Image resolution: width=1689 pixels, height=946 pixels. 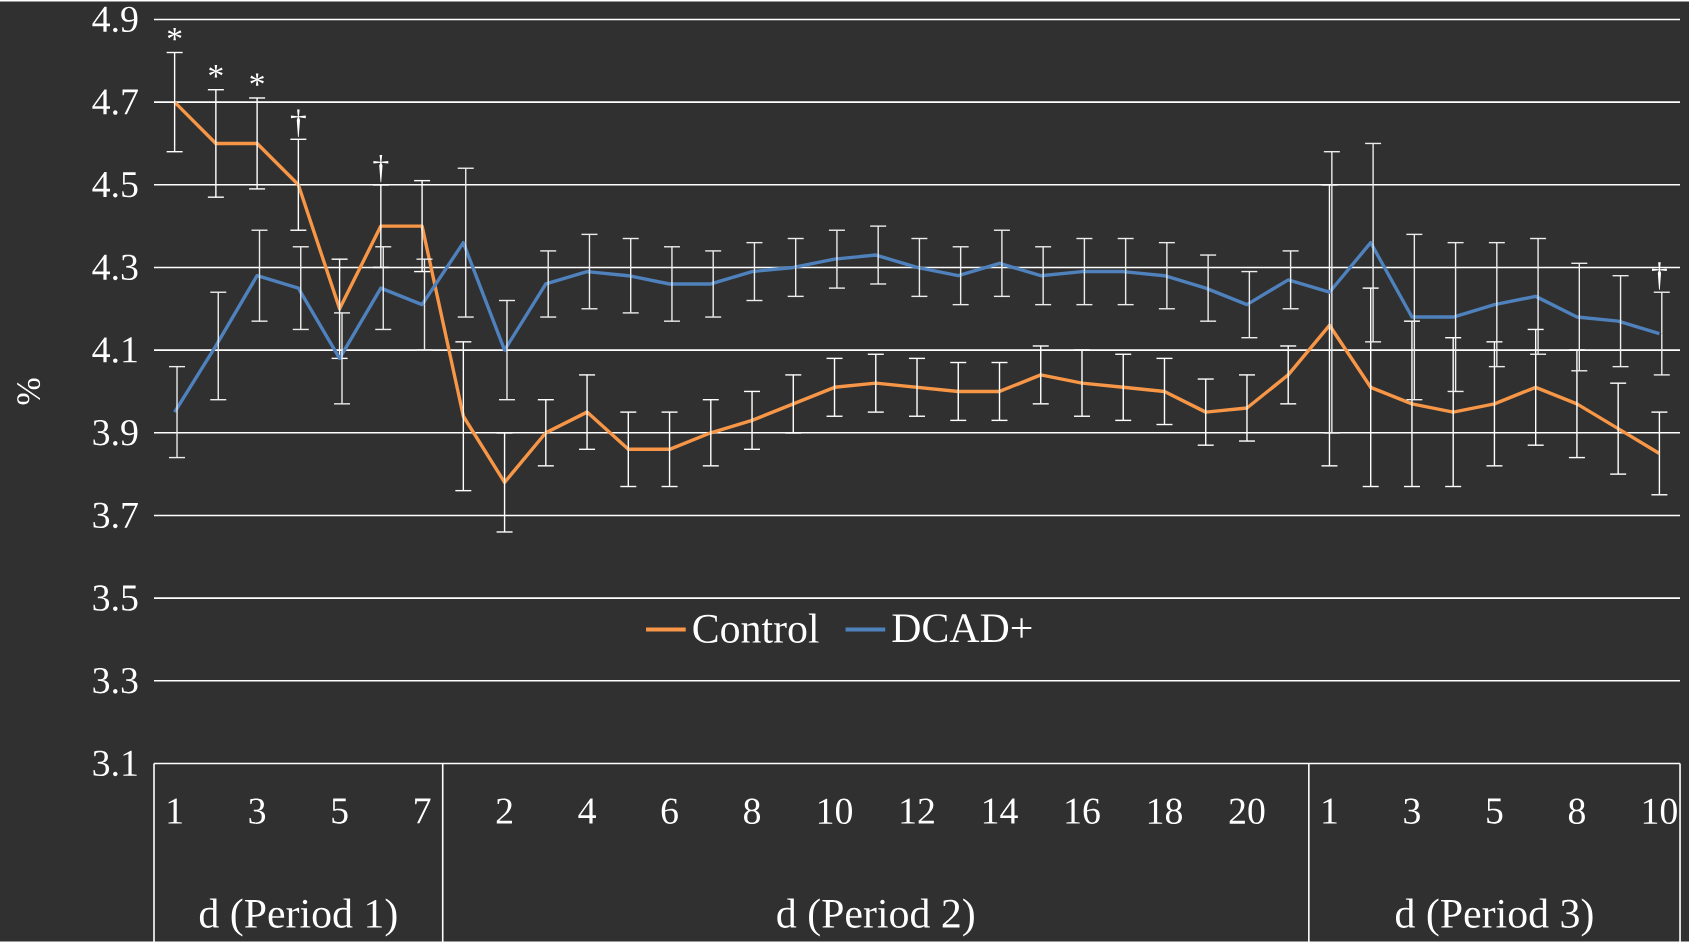 I want to click on x-tick-label: 6, so click(x=669, y=811).